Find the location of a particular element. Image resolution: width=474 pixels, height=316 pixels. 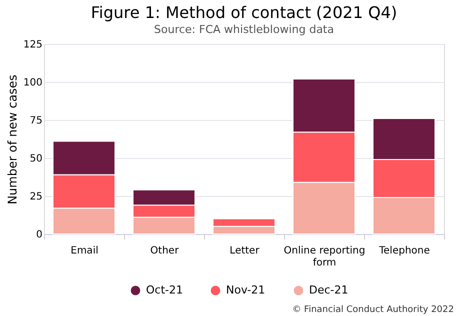

chart-title: Figure 1: Method of contact (2021 Q4) is located at coordinates (244, 12).